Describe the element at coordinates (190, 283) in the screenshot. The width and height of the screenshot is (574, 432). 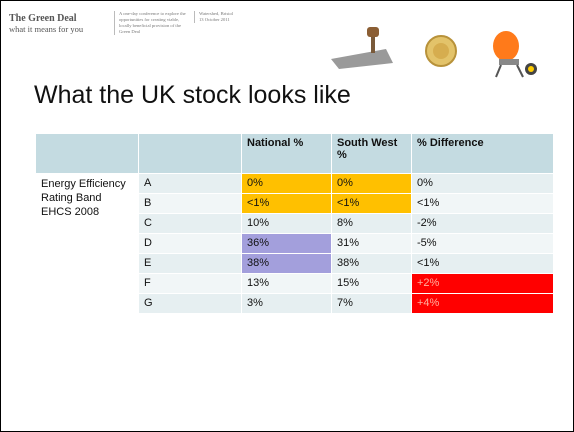
I see `cell: F` at that location.